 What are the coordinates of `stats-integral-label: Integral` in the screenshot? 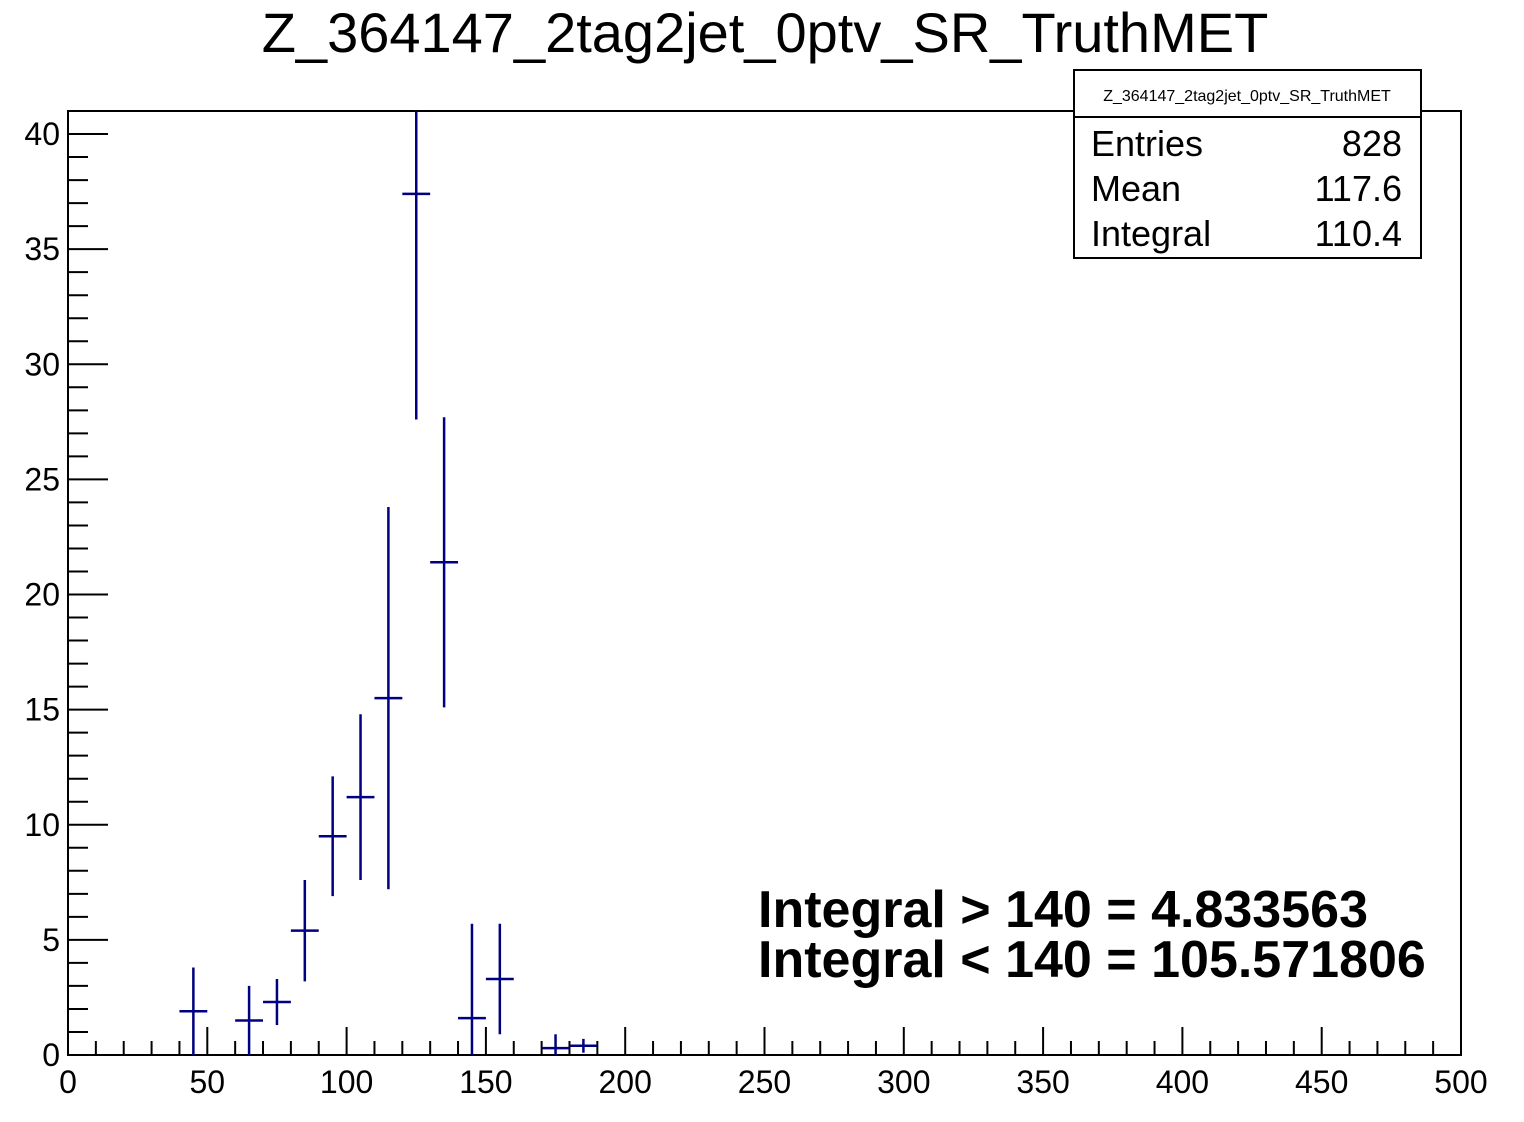 It's located at (1151, 233).